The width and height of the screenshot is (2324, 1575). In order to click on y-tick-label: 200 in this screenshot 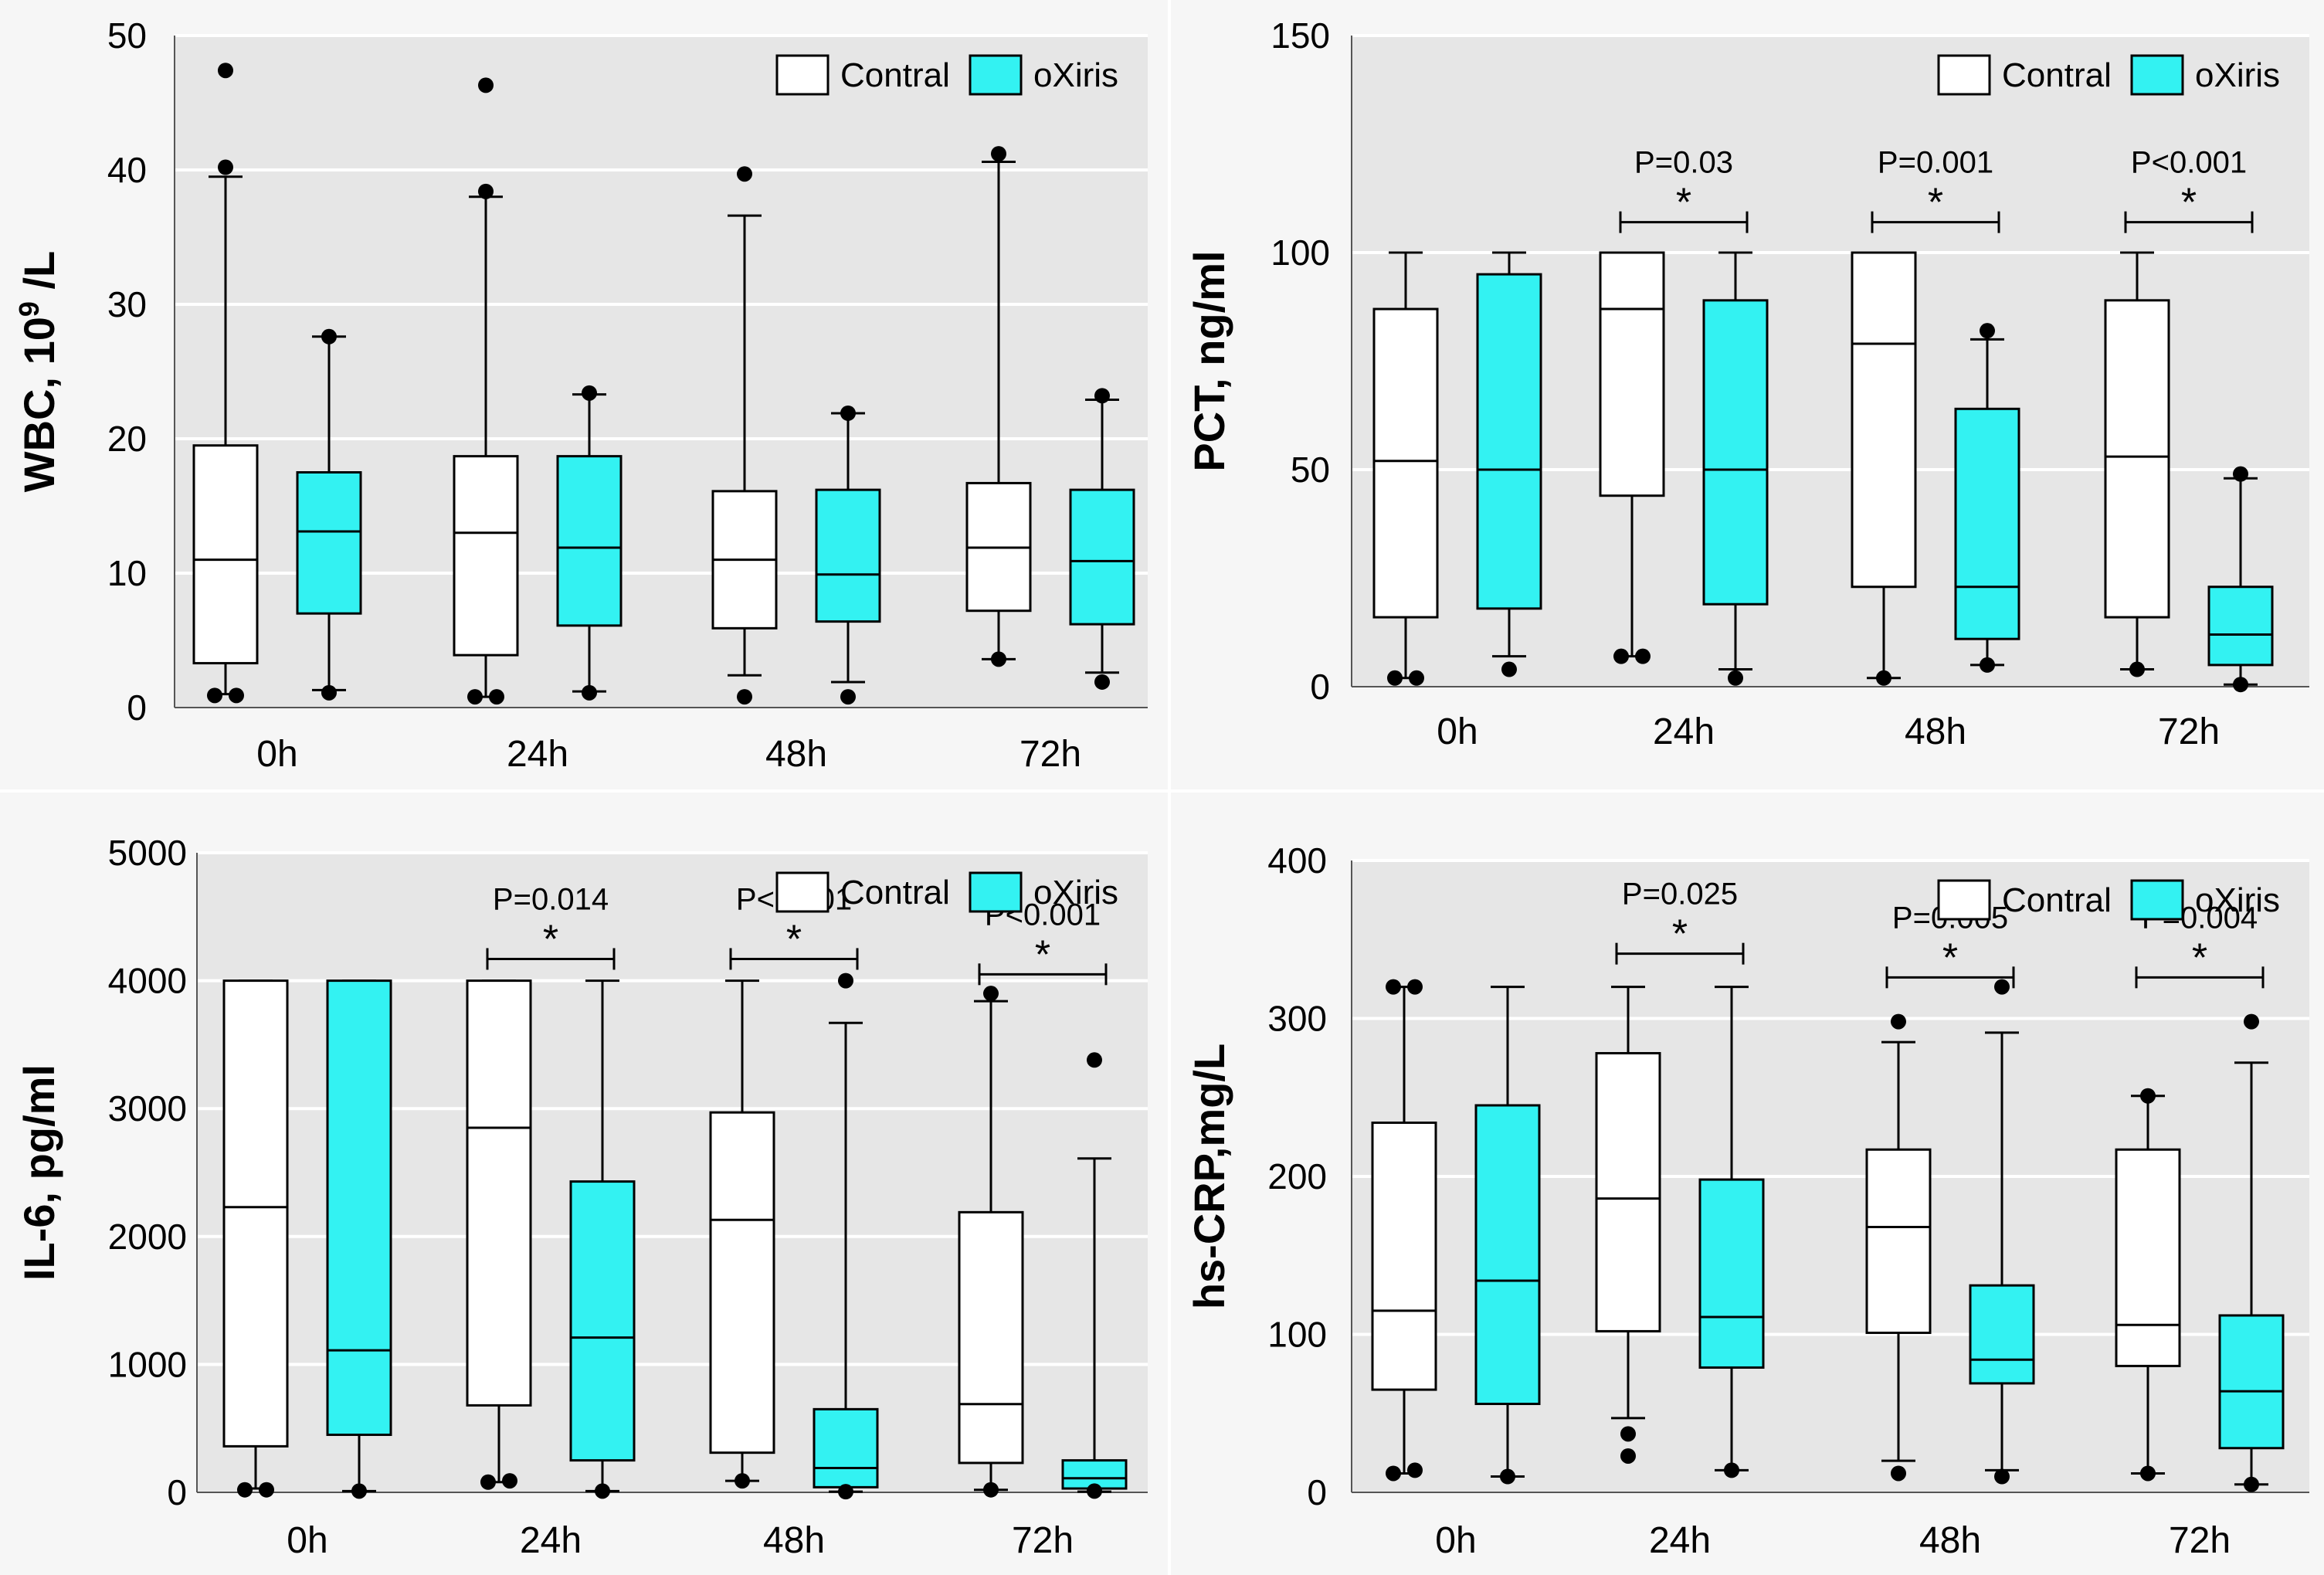, I will do `click(1297, 1176)`.